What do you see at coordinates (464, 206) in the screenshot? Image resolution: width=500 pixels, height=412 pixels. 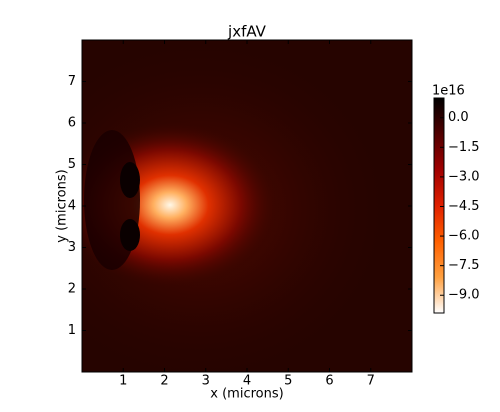 I see `colorbar-tick-label: −4.5` at bounding box center [464, 206].